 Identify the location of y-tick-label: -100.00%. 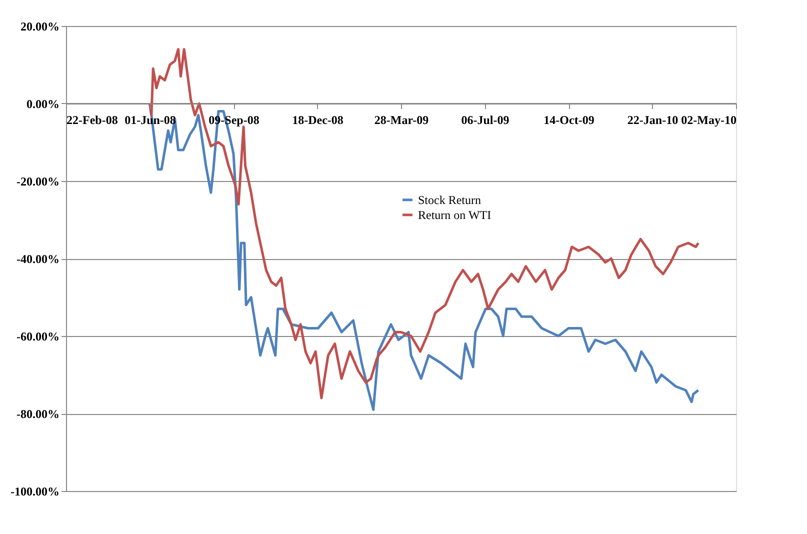
(35, 491).